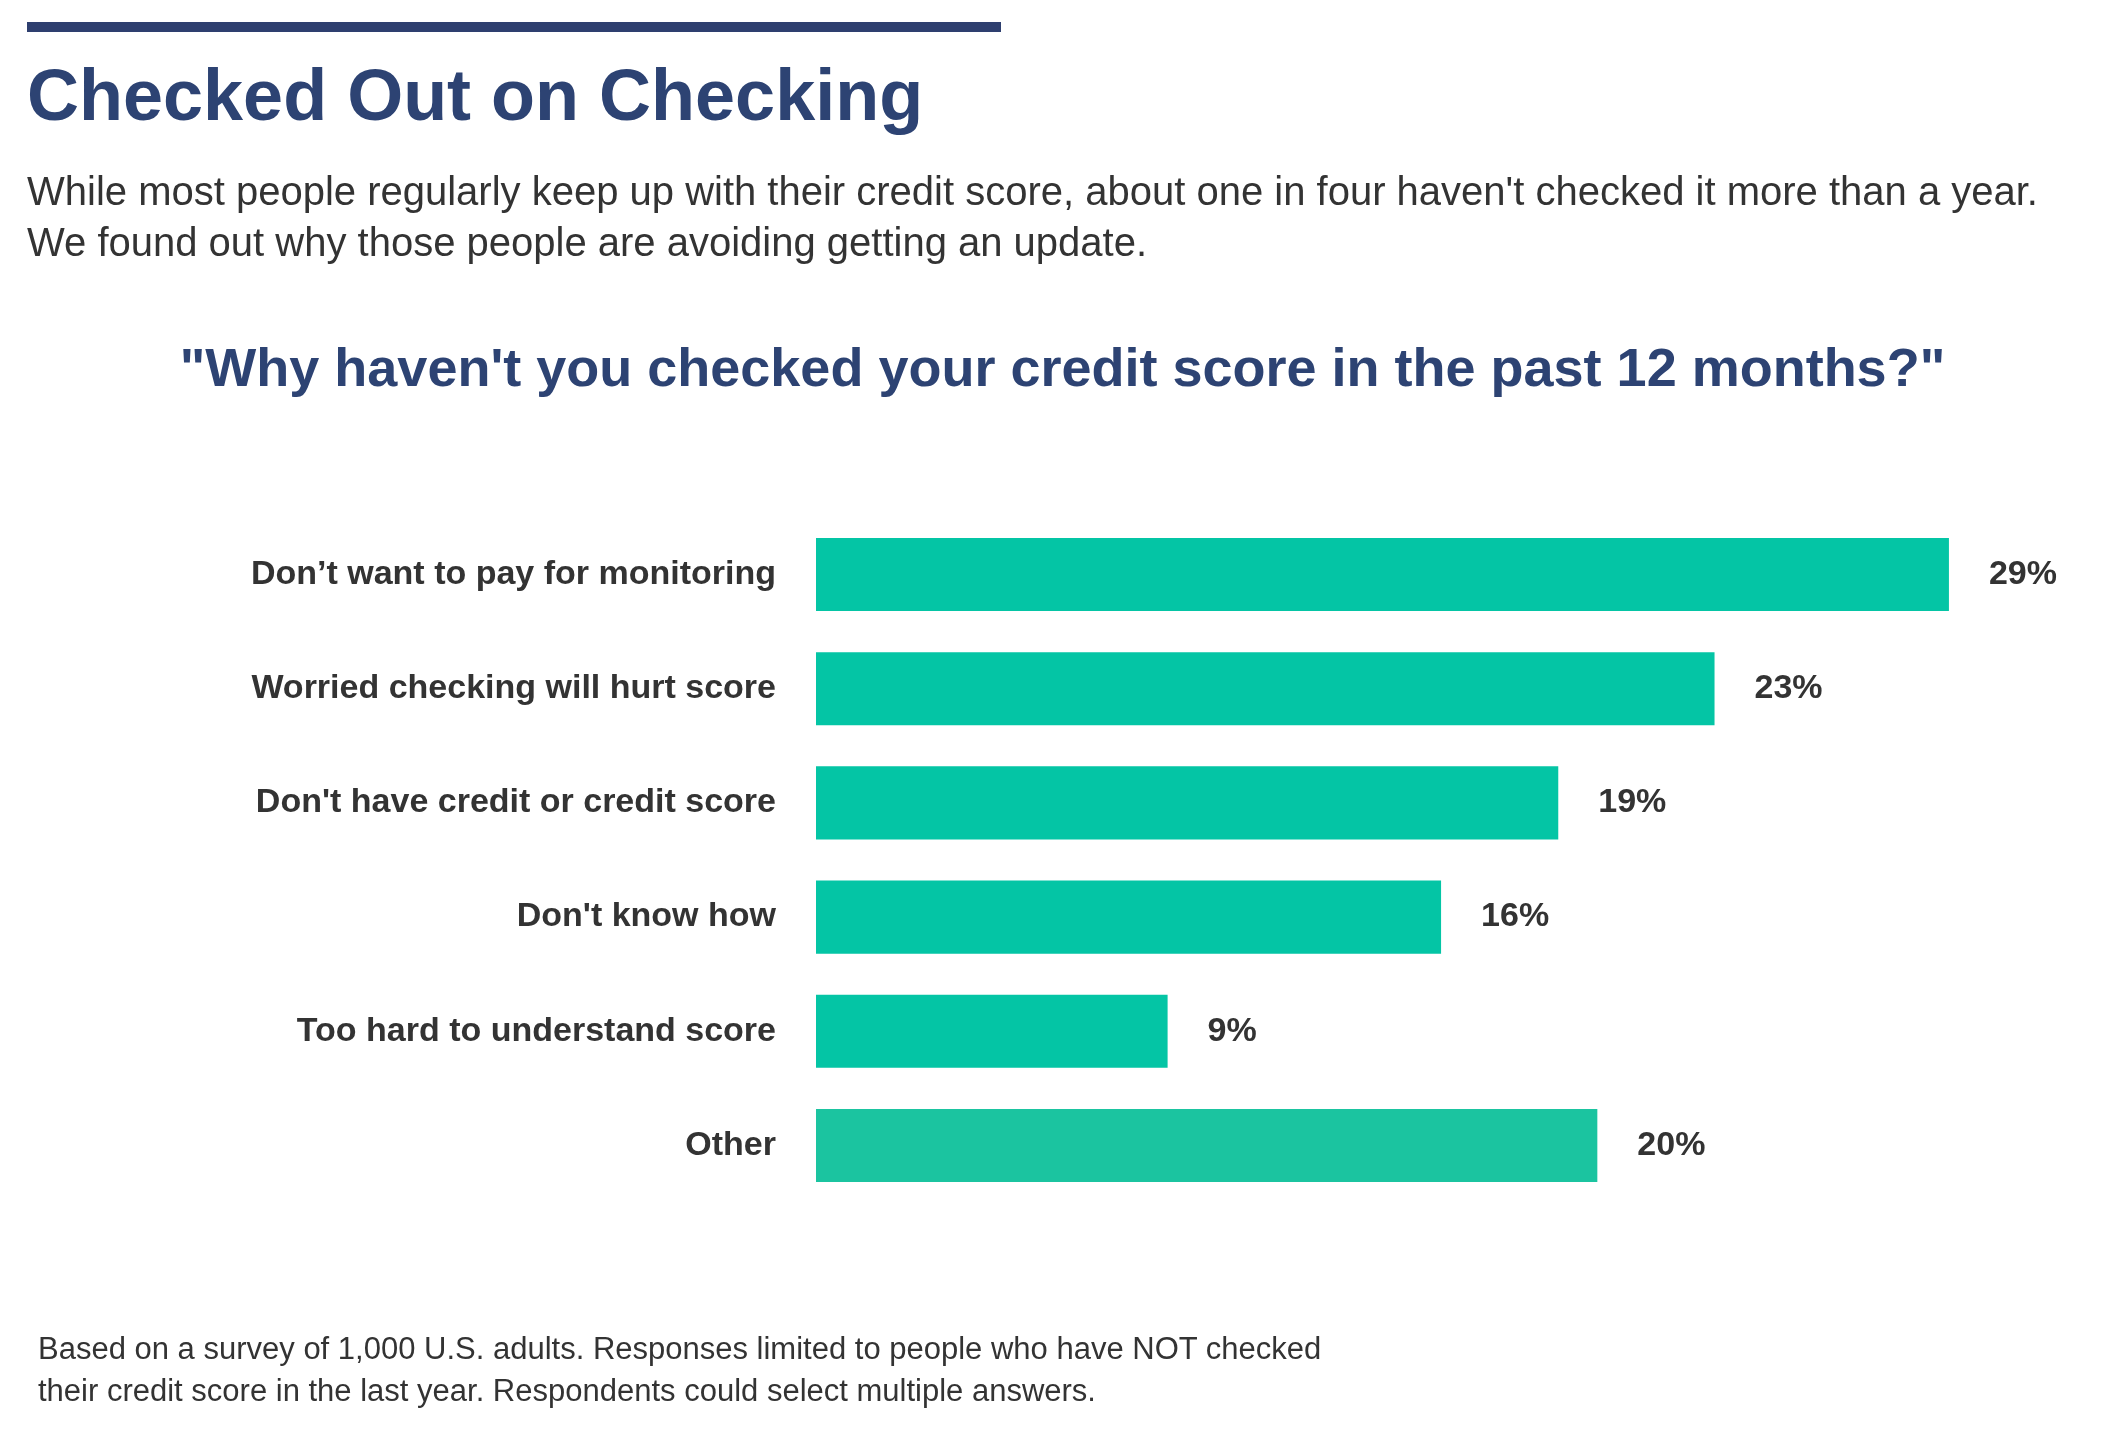 This screenshot has width=2125, height=1437. I want to click on data-label: 16%, so click(1515, 914).